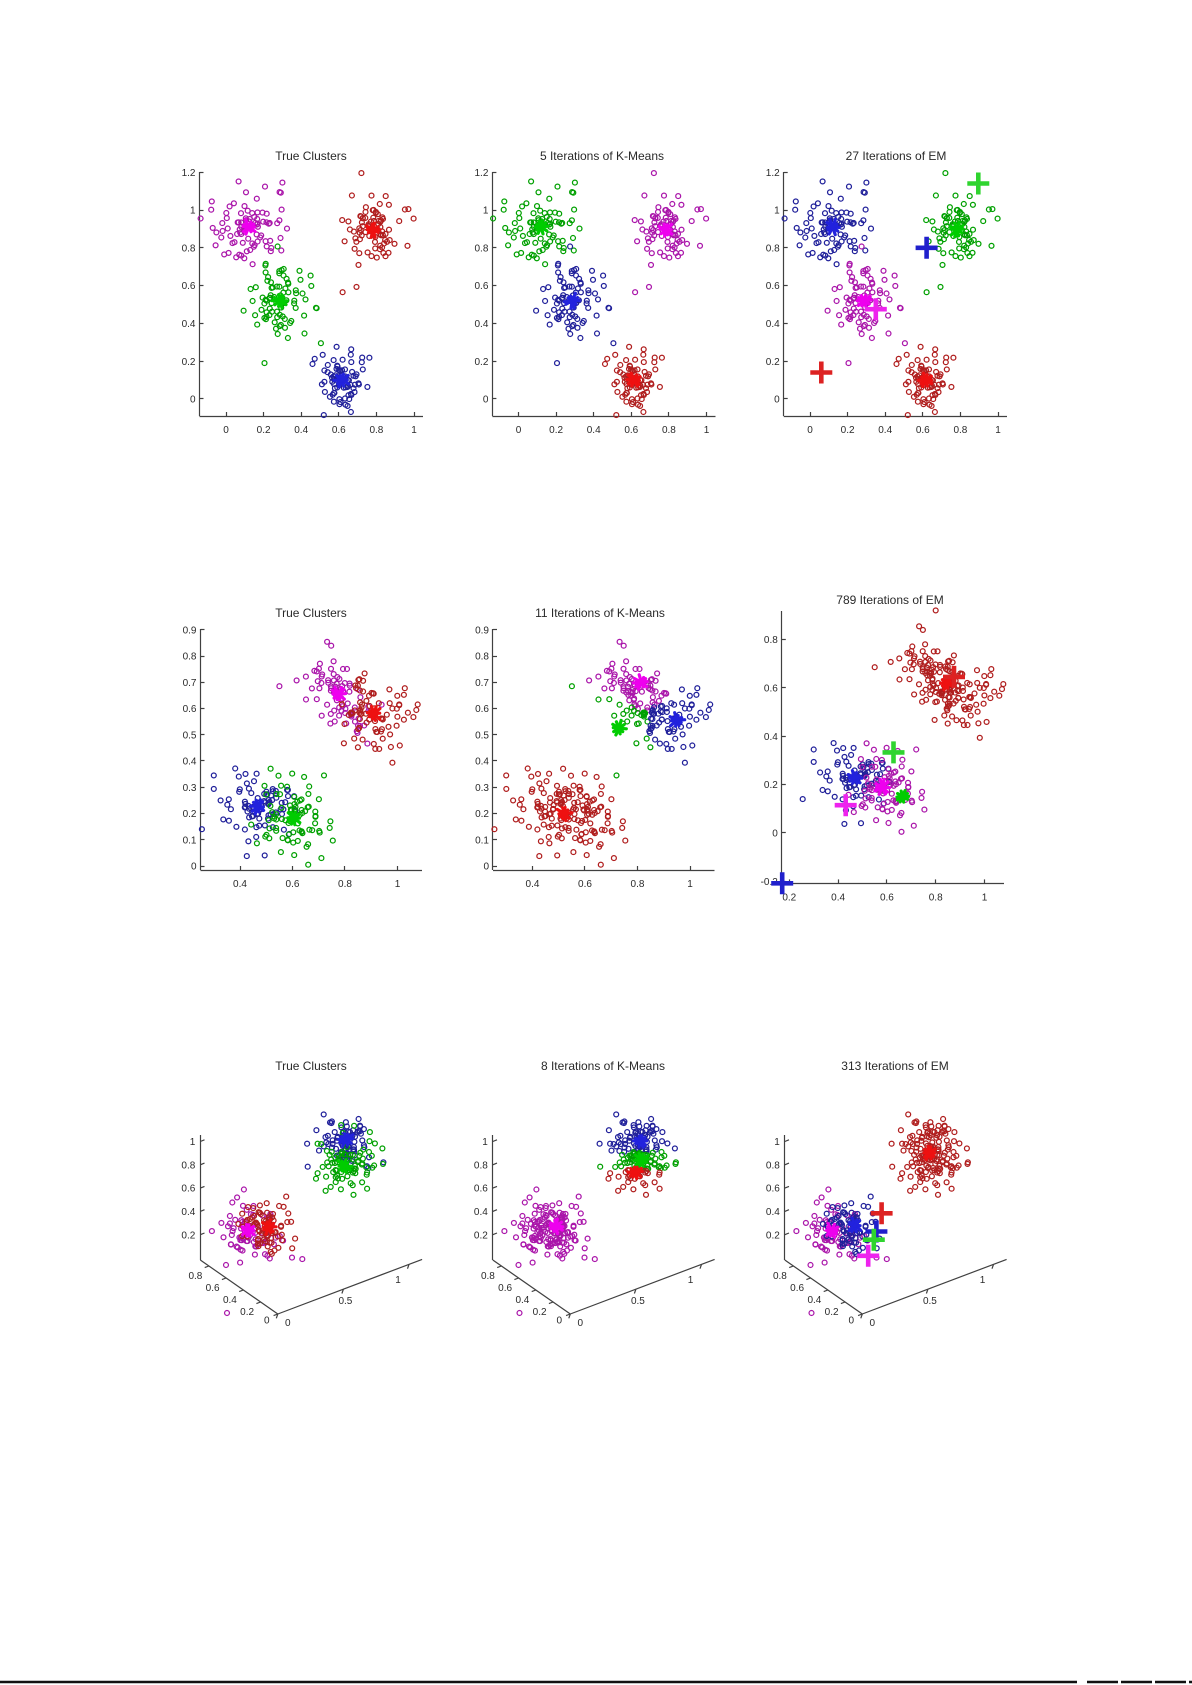 The height and width of the screenshot is (1685, 1192). I want to click on svg-text: 8 Iterations of K-Means, so click(603, 1066).